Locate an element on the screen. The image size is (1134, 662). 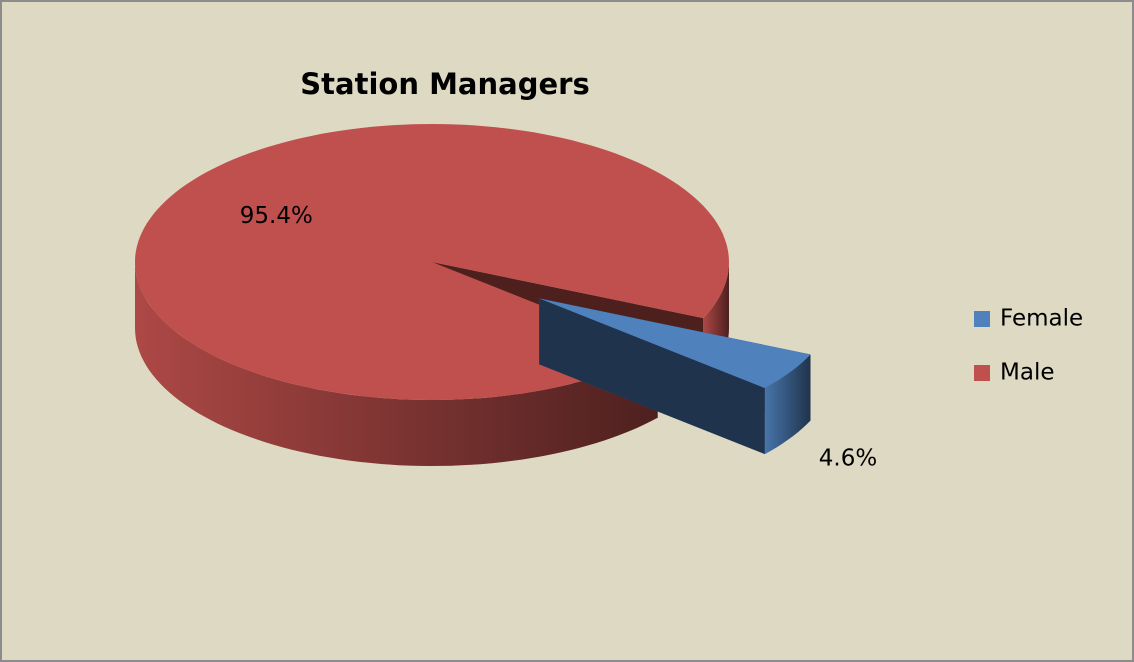
slice is located at coordinates (675, 343).